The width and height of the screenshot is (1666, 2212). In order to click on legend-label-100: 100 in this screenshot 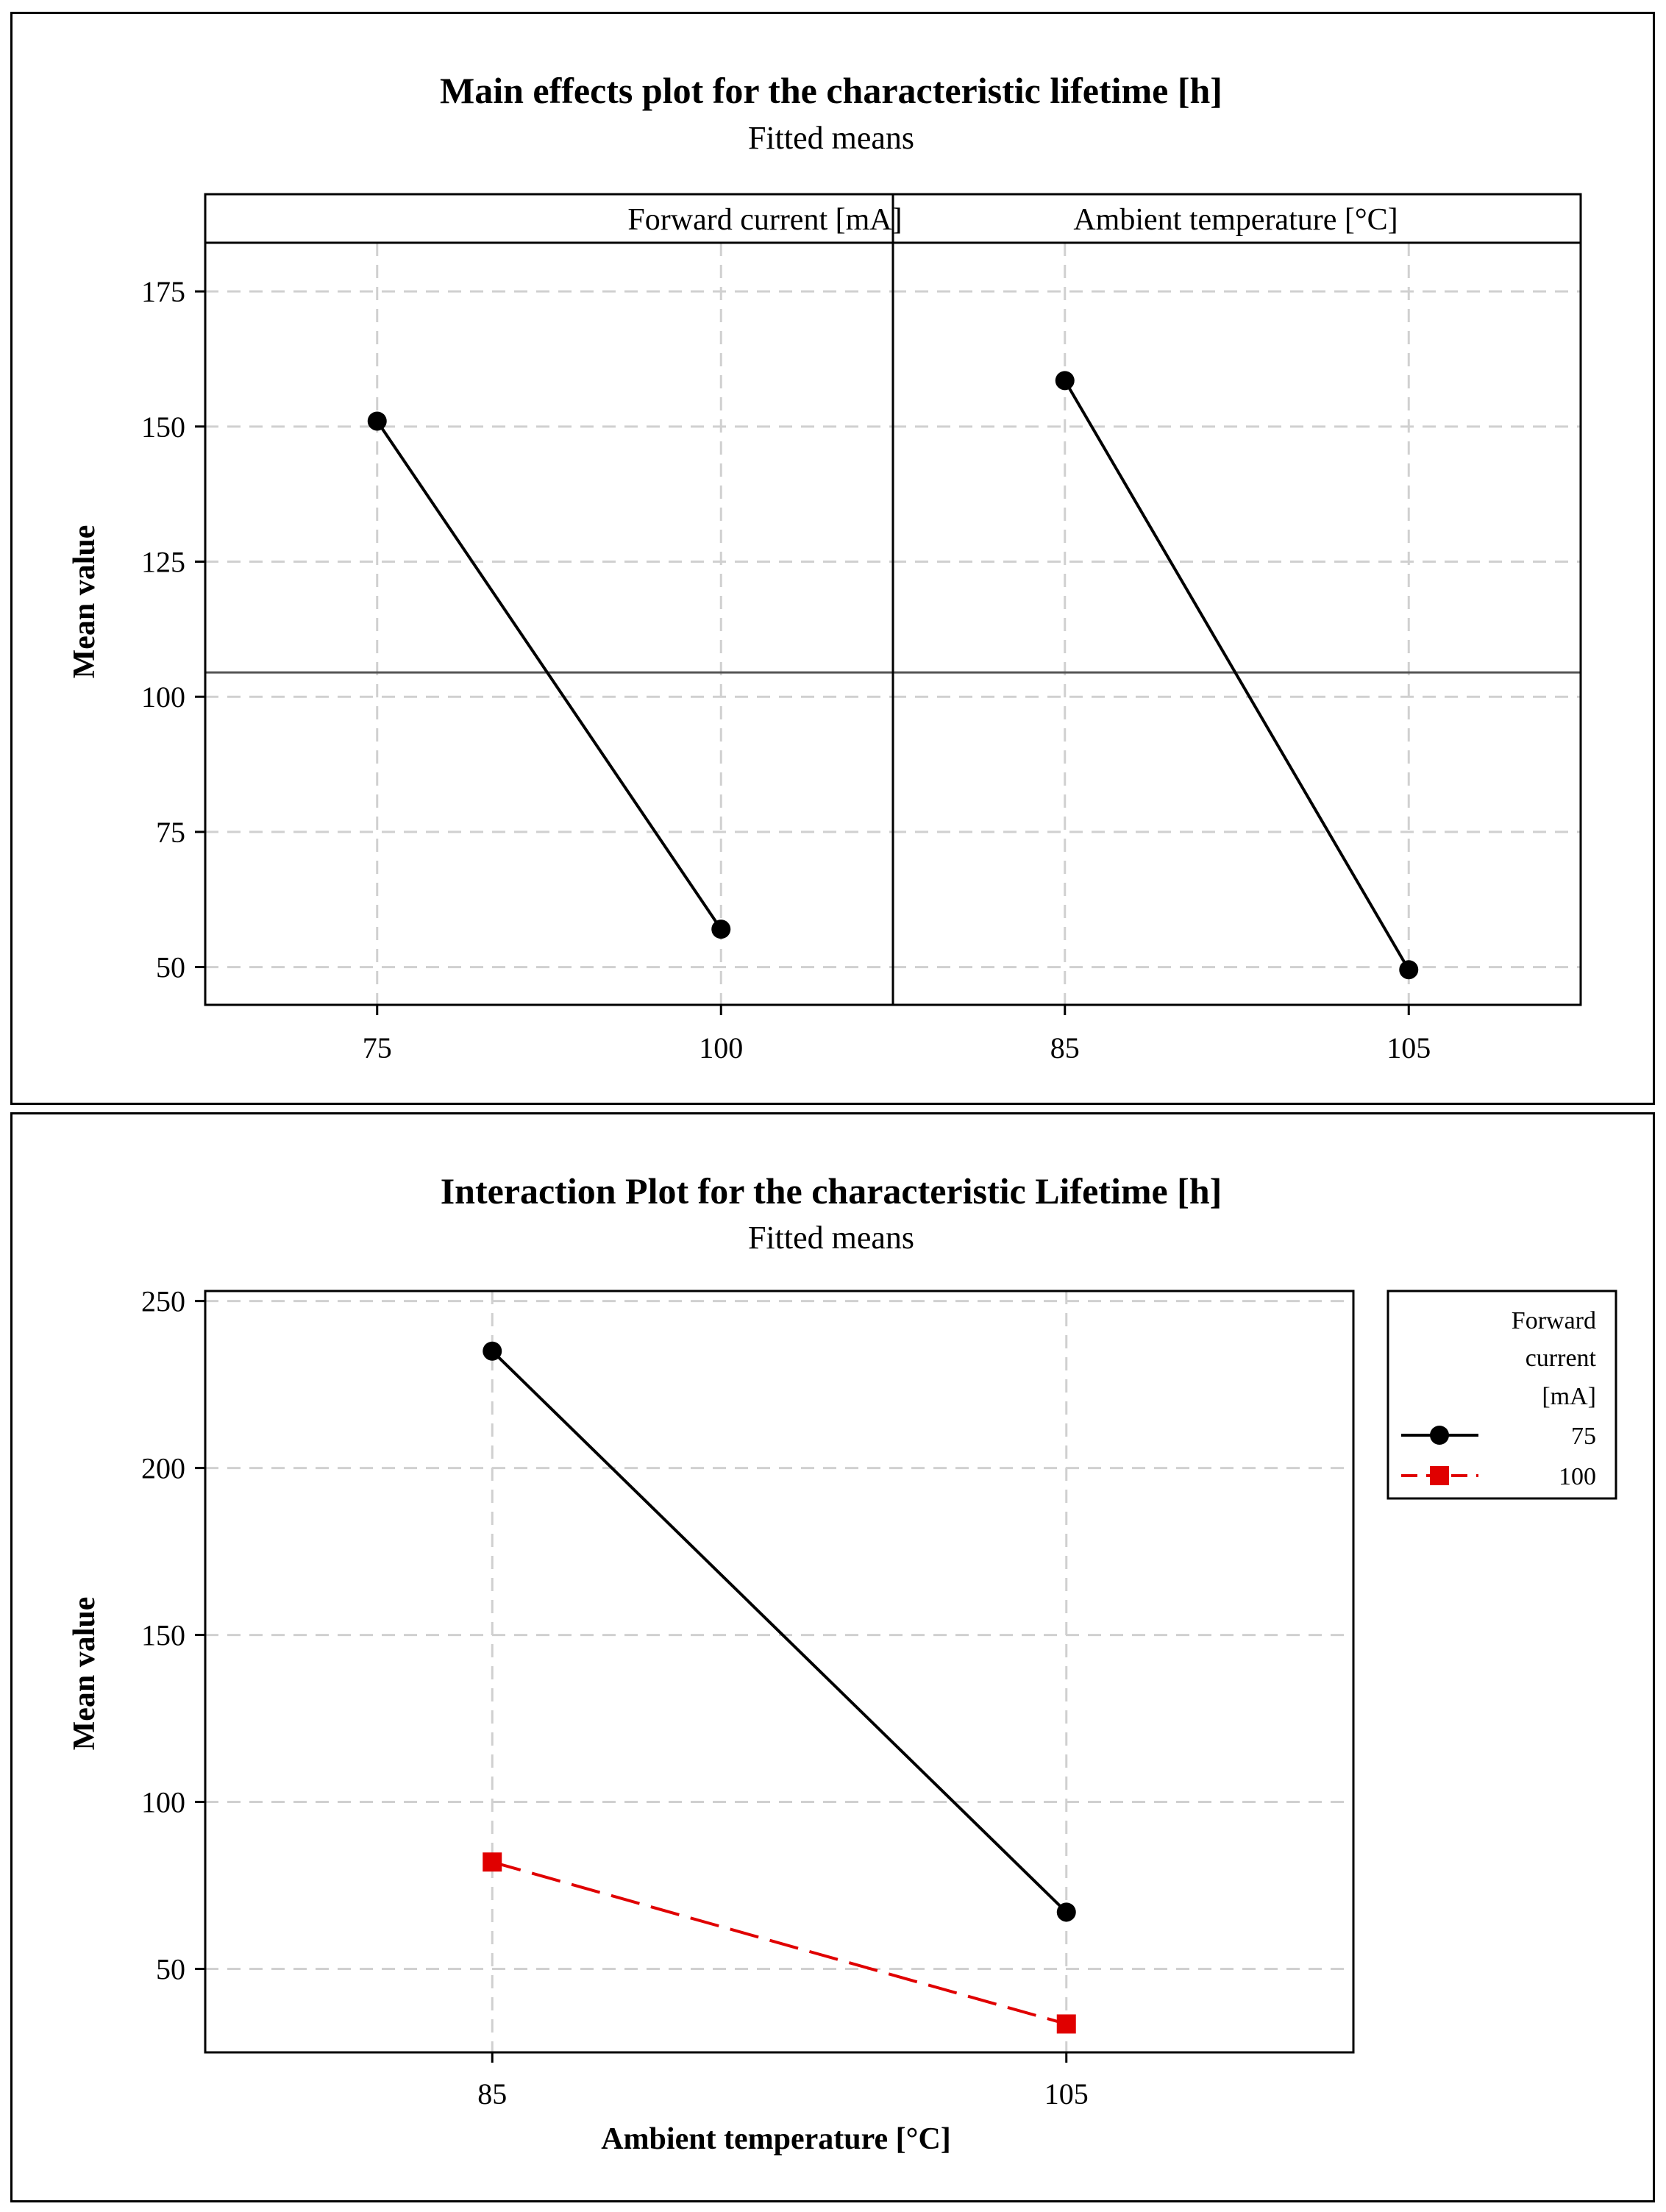, I will do `click(1577, 1476)`.